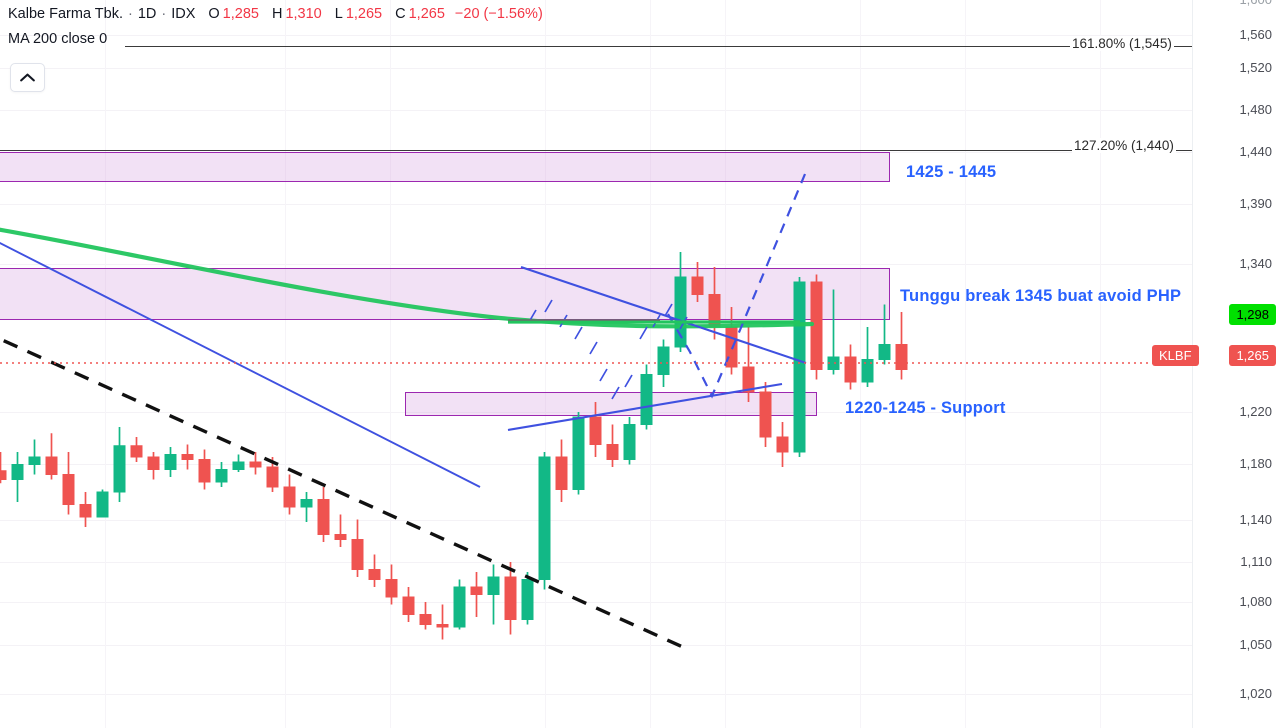  What do you see at coordinates (1255, 263) in the screenshot?
I see `price-axis-tick: 1,340` at bounding box center [1255, 263].